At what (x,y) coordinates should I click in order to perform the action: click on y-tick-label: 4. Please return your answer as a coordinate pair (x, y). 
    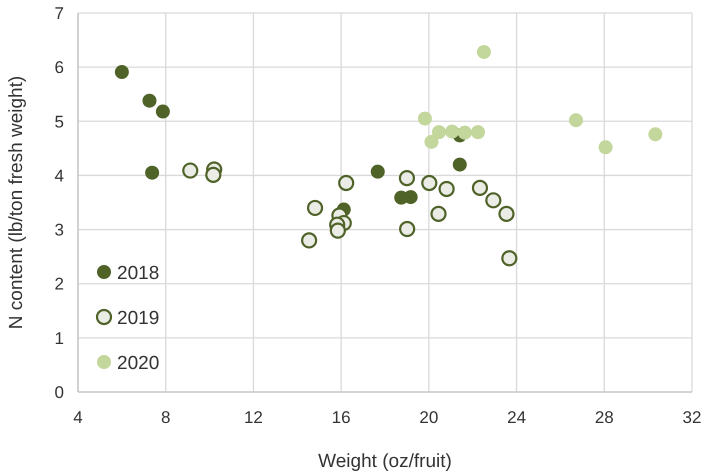
    Looking at the image, I should click on (59, 176).